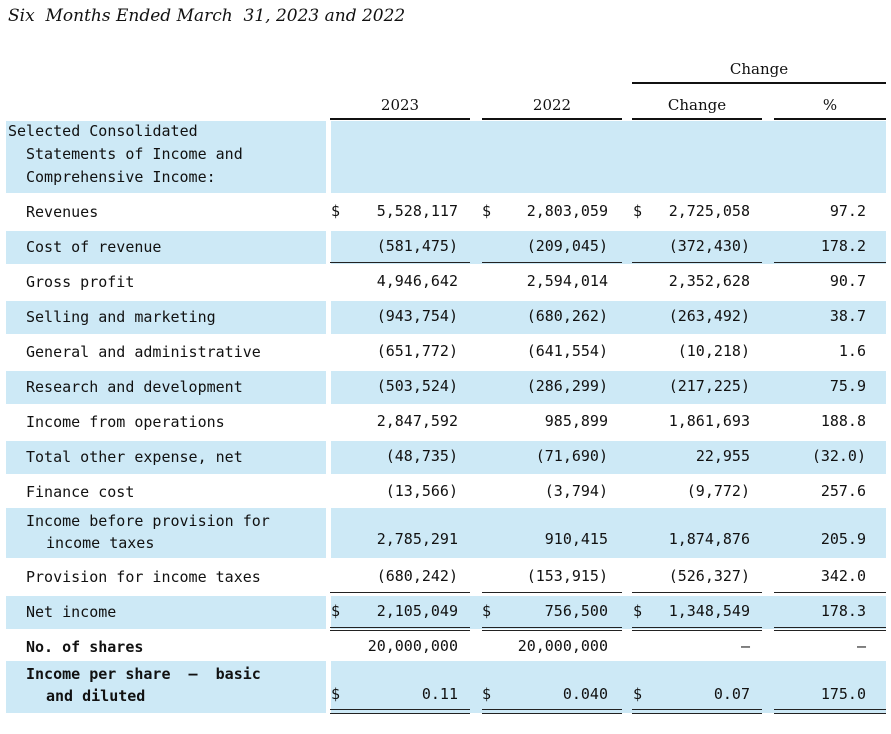 The height and width of the screenshot is (734, 891). I want to click on cell-c2022: (3,794), so click(576, 491).